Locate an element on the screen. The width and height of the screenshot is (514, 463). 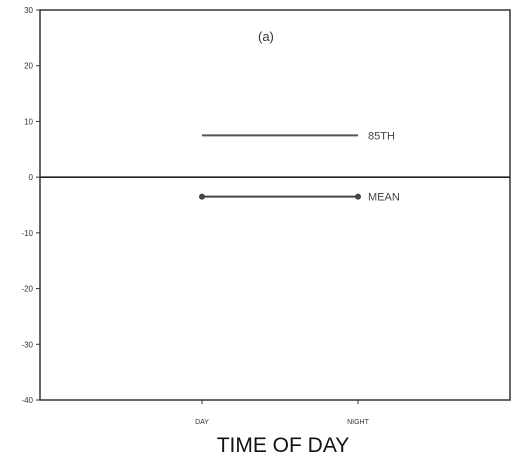
x-axis-title: TIME OF DAY is located at coordinates (283, 445).